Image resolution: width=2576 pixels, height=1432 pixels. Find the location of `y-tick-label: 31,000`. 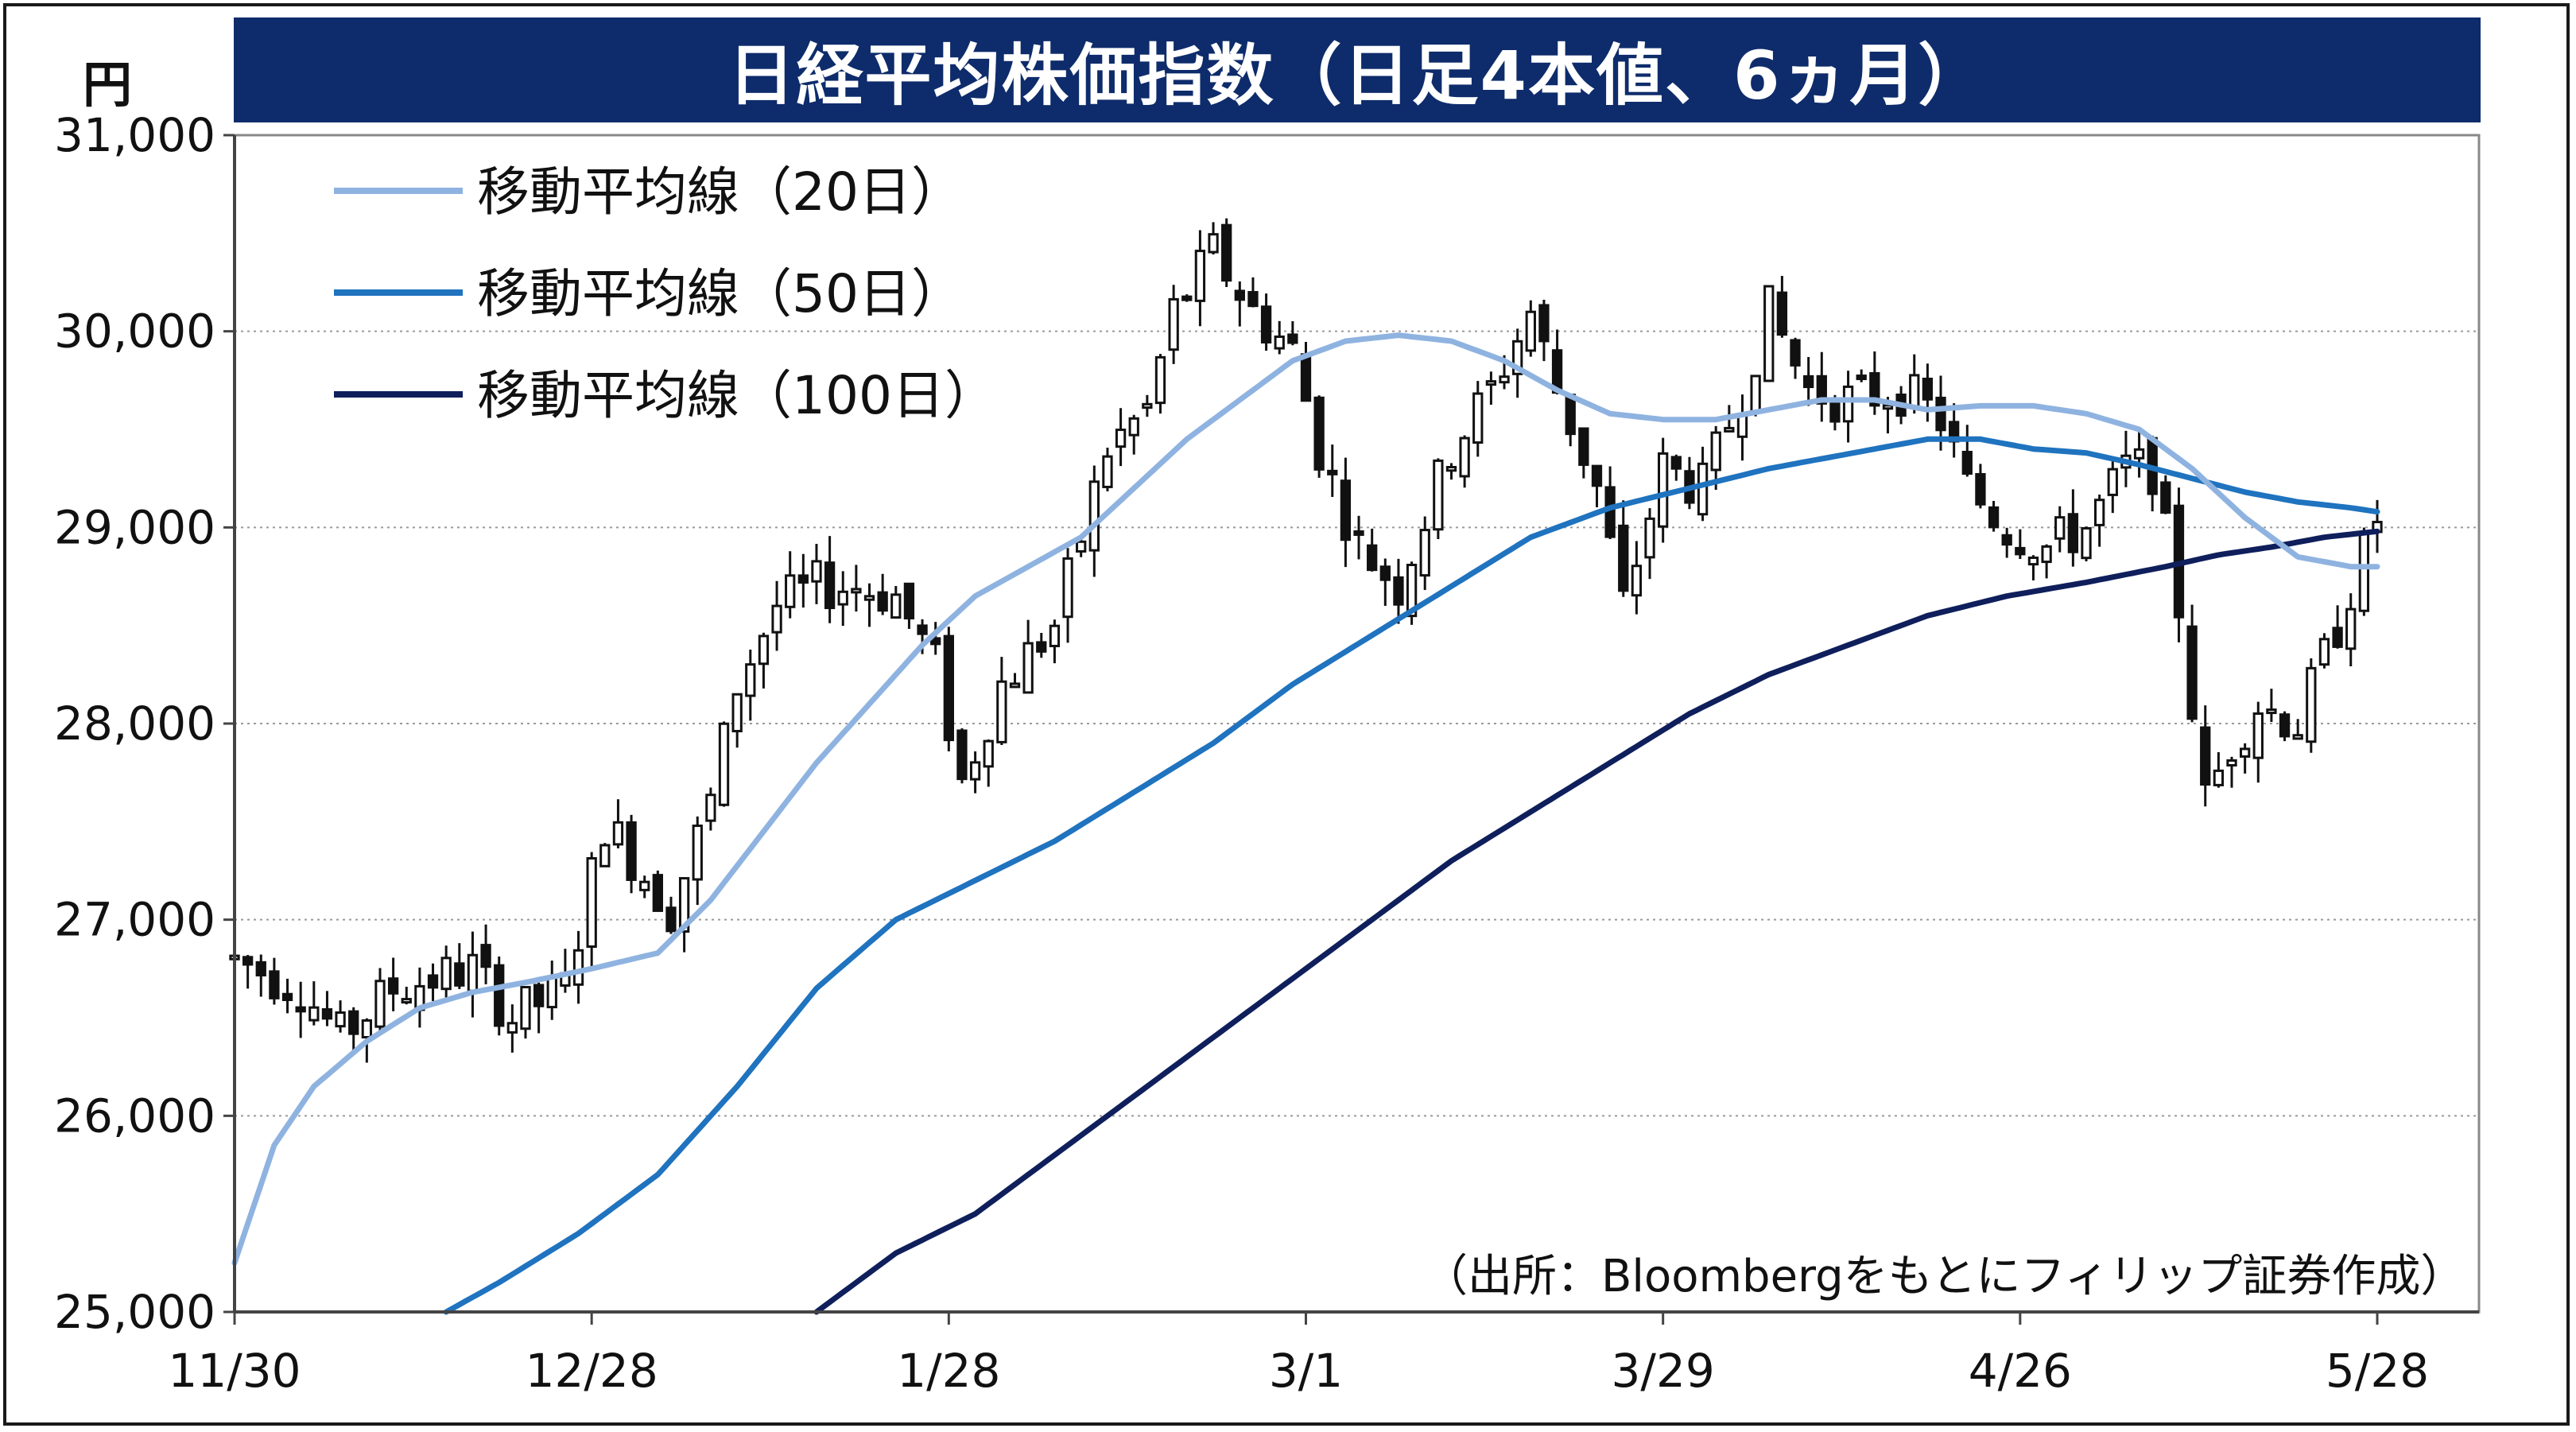

y-tick-label: 31,000 is located at coordinates (135, 135).